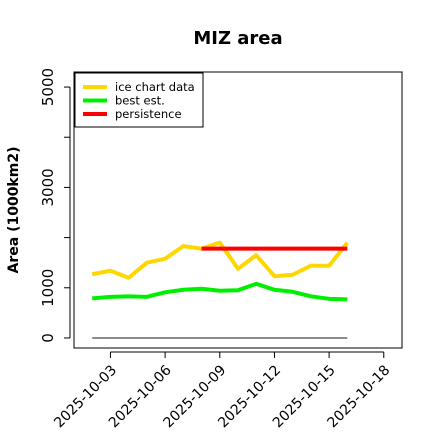 Image resolution: width=440 pixels, height=444 pixels. I want to click on legend-label: best est., so click(140, 101).